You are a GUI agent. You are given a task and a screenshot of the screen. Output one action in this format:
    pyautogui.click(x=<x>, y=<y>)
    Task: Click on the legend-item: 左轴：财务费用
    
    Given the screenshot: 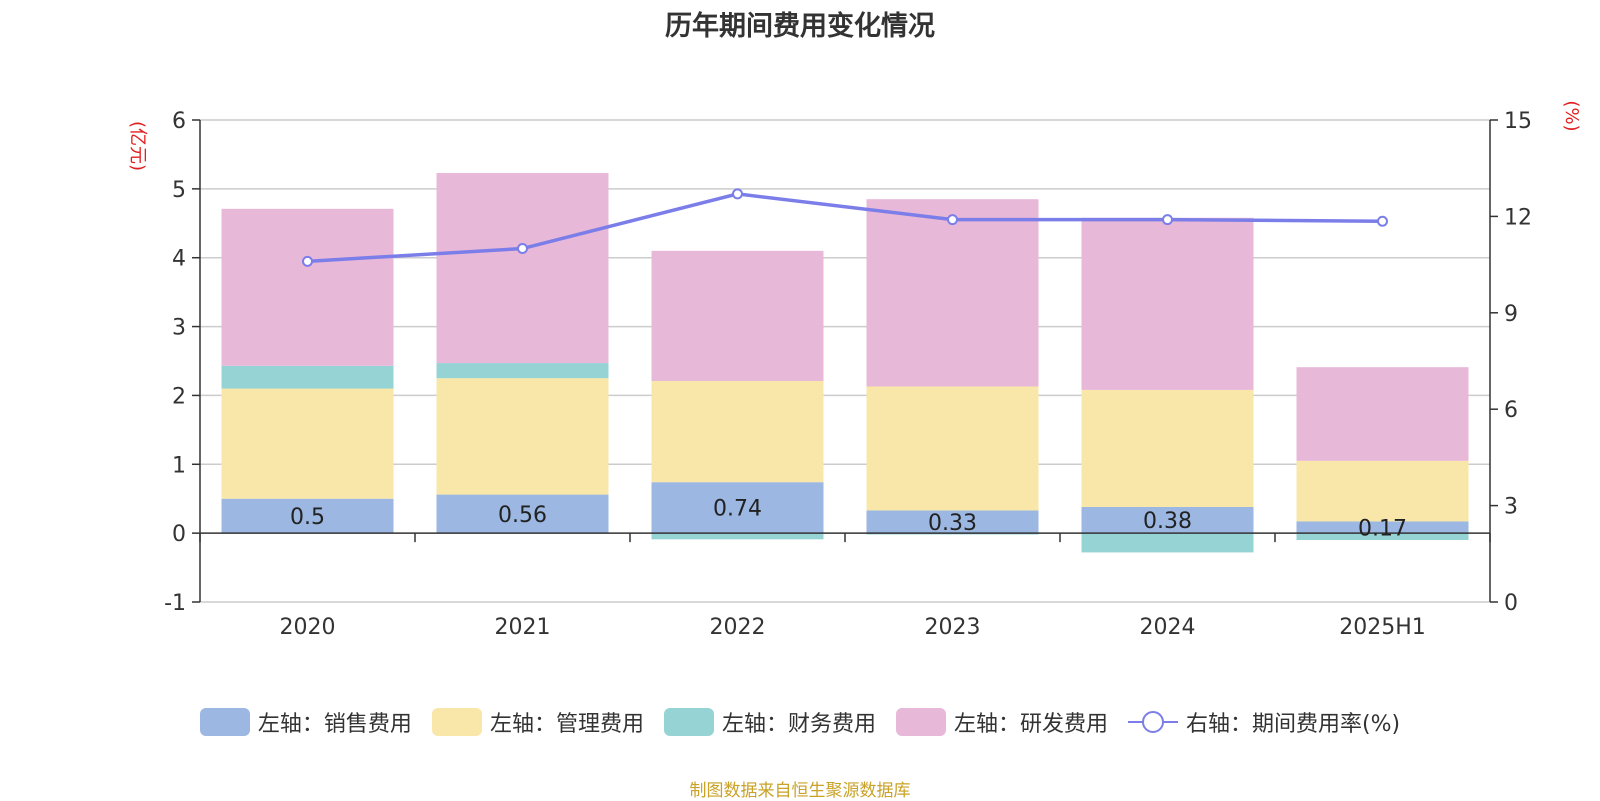 What is the action you would take?
    pyautogui.click(x=769, y=722)
    